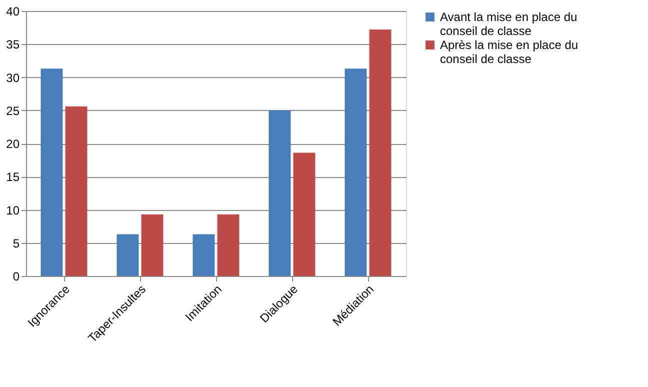  What do you see at coordinates (13, 210) in the screenshot?
I see `y-tick-label: 10` at bounding box center [13, 210].